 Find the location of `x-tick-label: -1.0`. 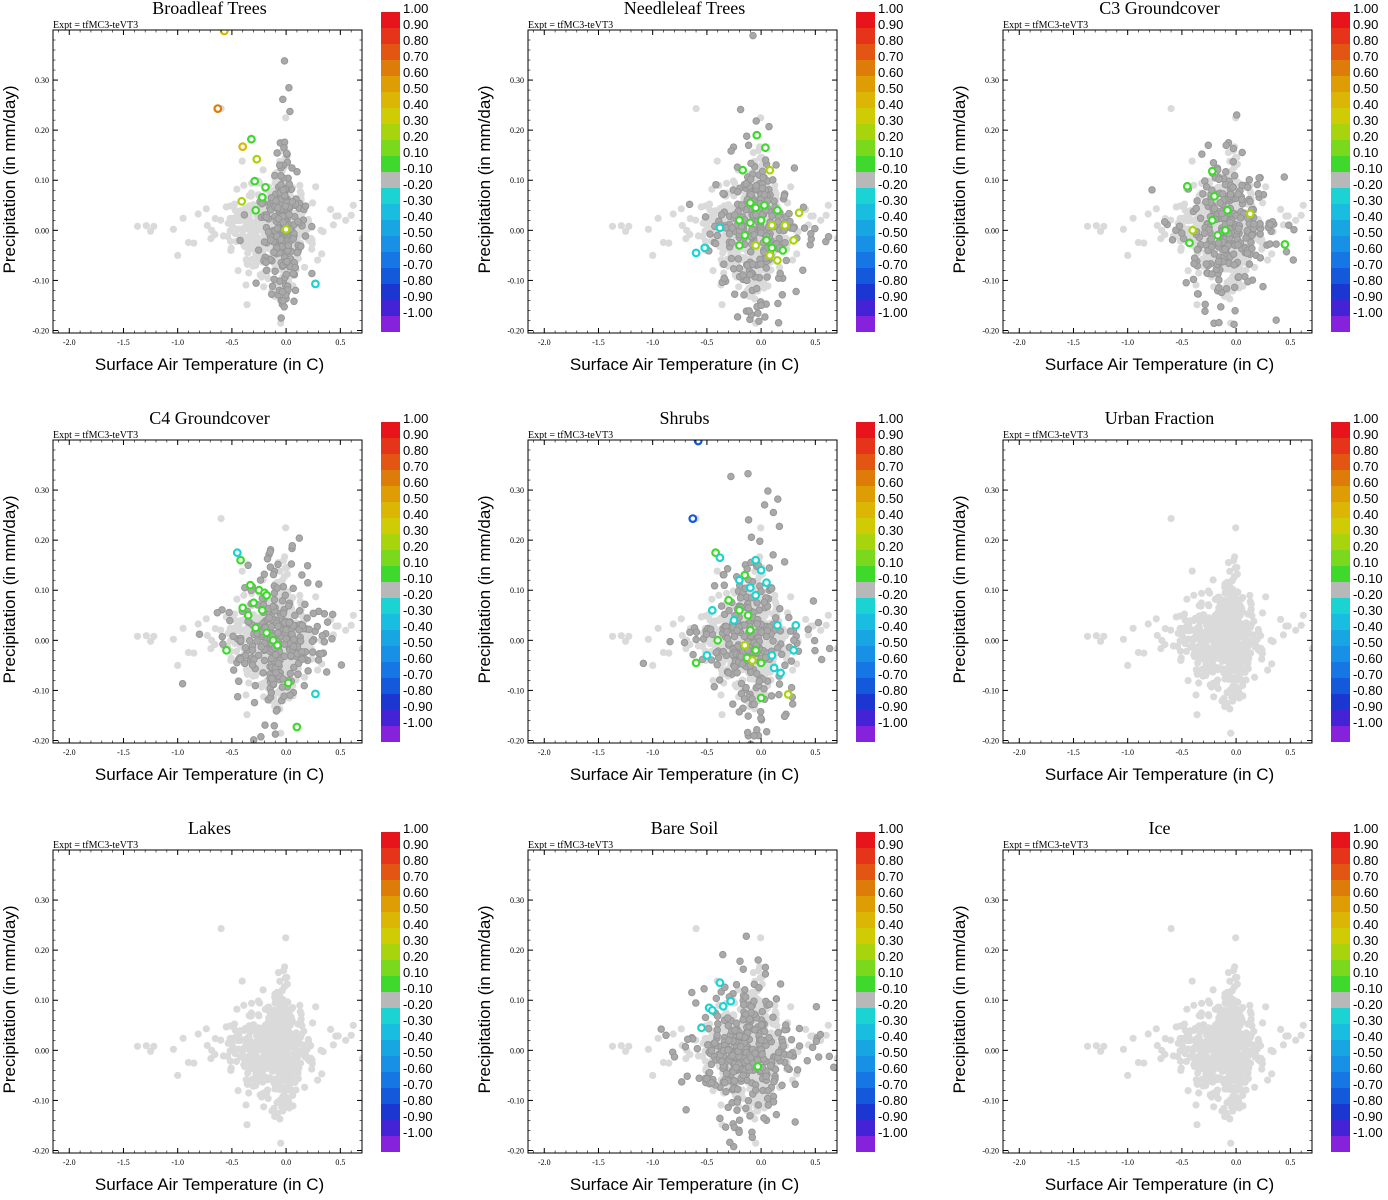

x-tick-label: -1.0 is located at coordinates (177, 752).